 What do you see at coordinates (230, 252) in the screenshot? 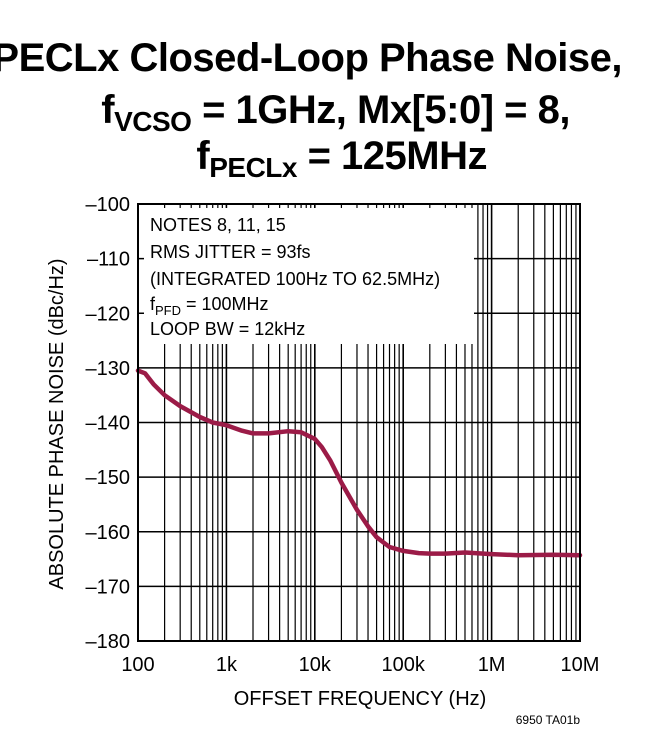
I see `notes-line-2: RMS JITTER = 93fs` at bounding box center [230, 252].